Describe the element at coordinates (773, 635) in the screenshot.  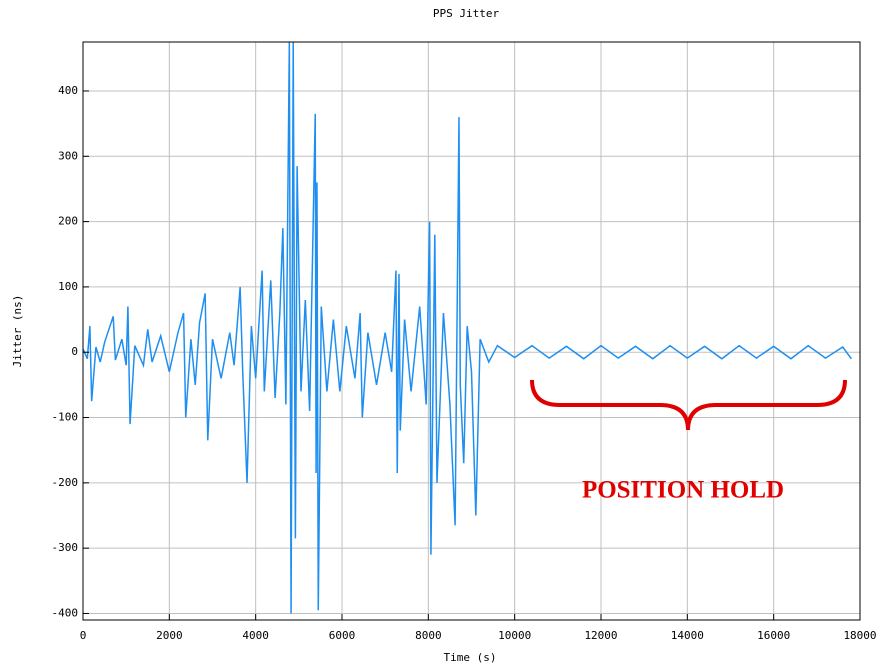
I see `x-tick-label: 16000` at that location.